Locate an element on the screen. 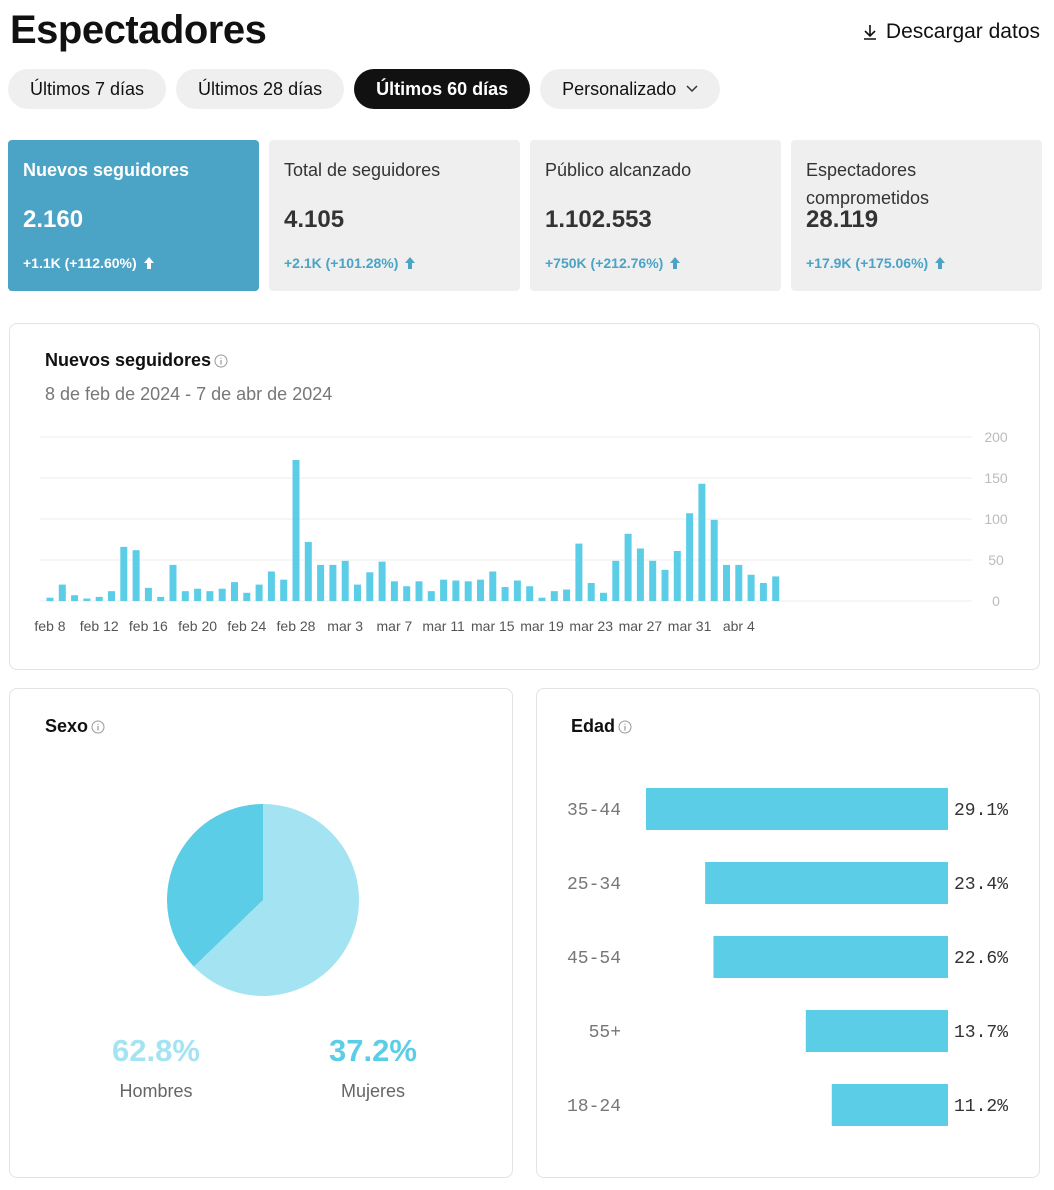 This screenshot has height=1190, width=1054. kpi-change-text: +2.1K (+101.28%) is located at coordinates (341, 263).